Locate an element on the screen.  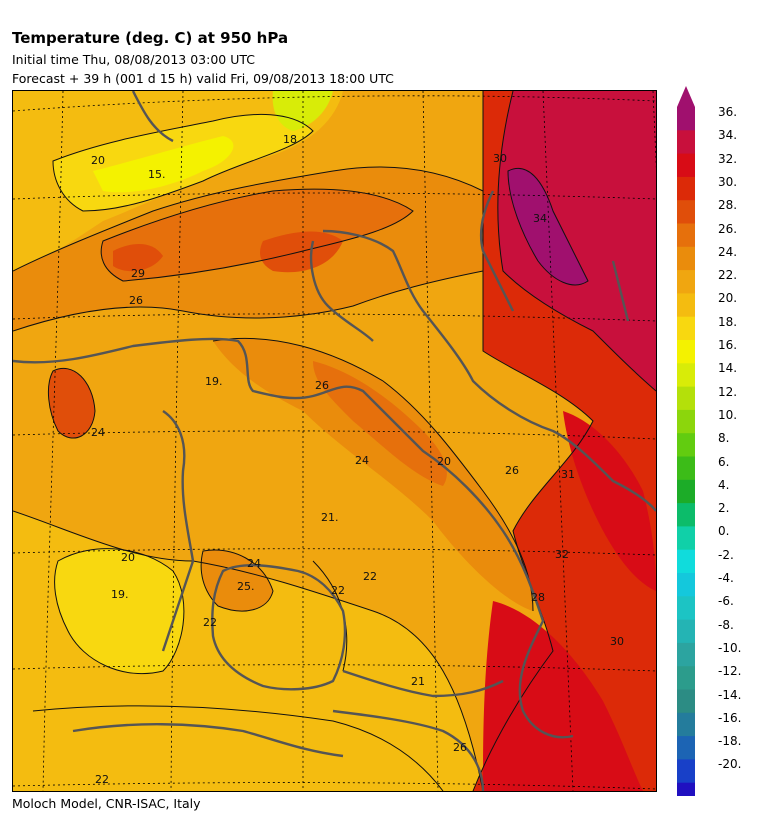
colorbar-tick-label: 2. is located at coordinates (724, 508).